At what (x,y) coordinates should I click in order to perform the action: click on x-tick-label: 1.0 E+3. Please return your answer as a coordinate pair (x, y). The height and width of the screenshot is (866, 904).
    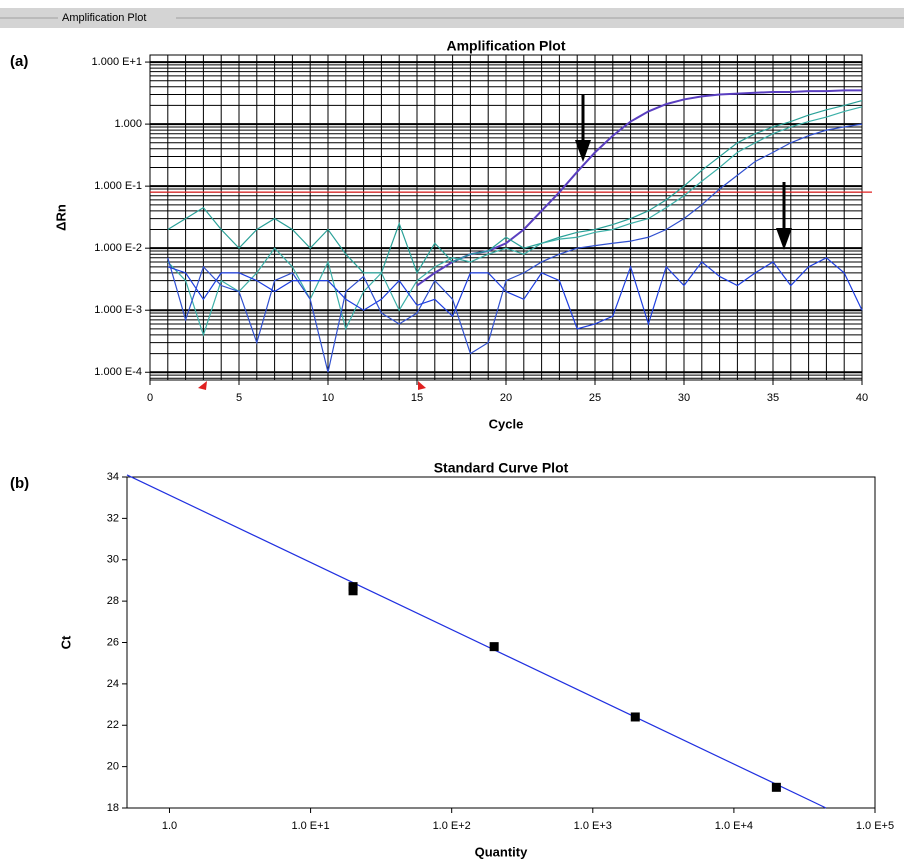
    Looking at the image, I should click on (593, 826).